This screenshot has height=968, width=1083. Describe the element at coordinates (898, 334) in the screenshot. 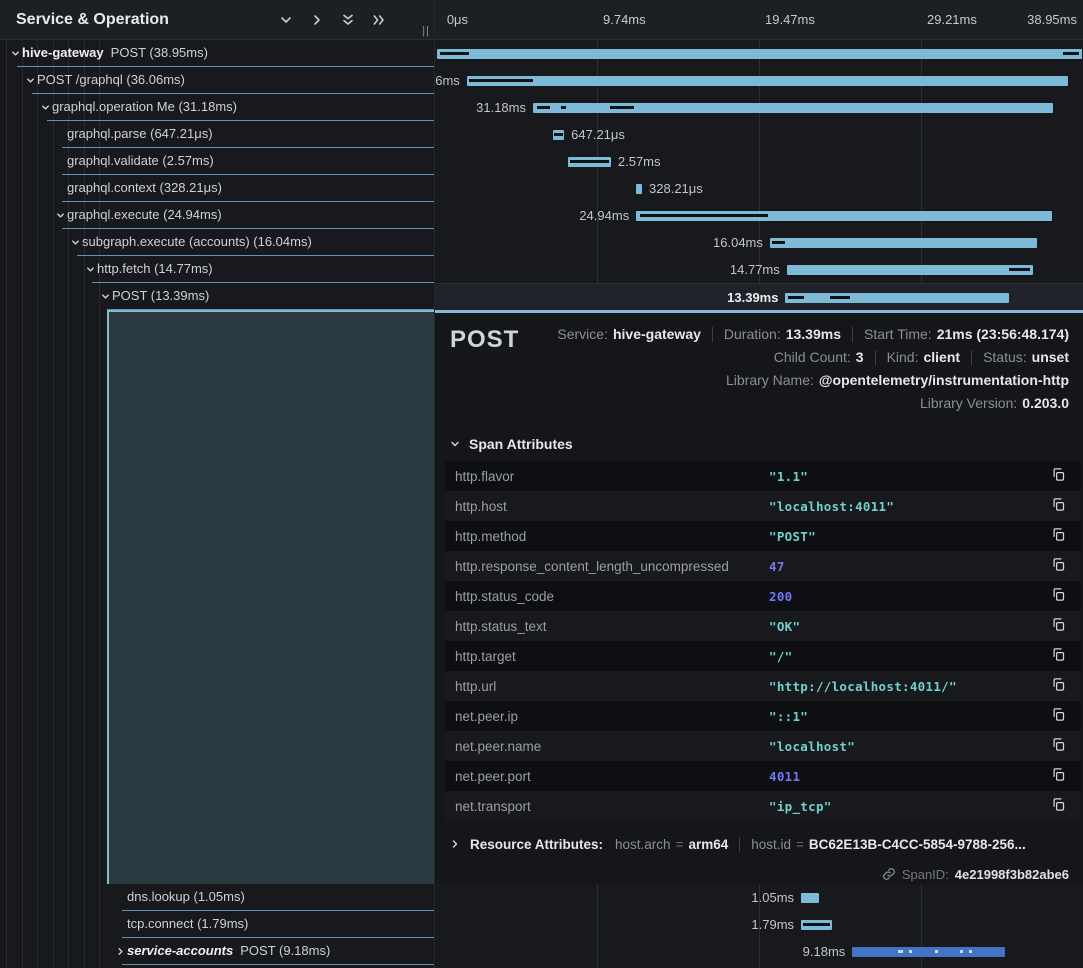

I see `meta-label: Start Time:` at that location.